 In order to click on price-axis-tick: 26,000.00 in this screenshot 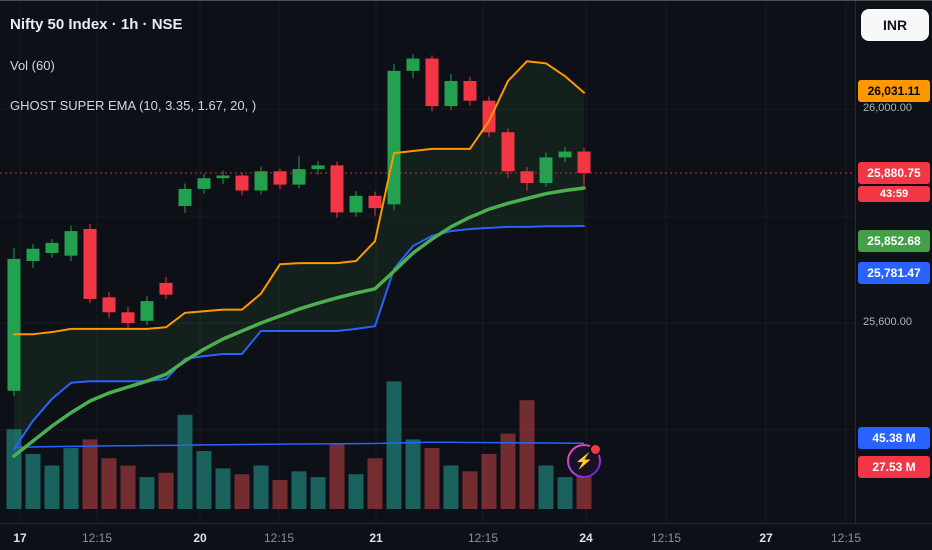, I will do `click(887, 108)`.